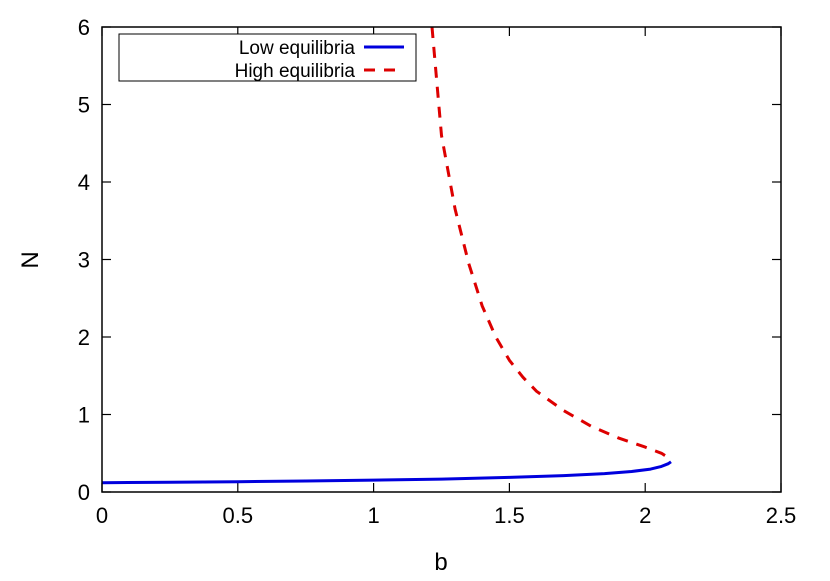  I want to click on y-axis-label: N, so click(30, 259).